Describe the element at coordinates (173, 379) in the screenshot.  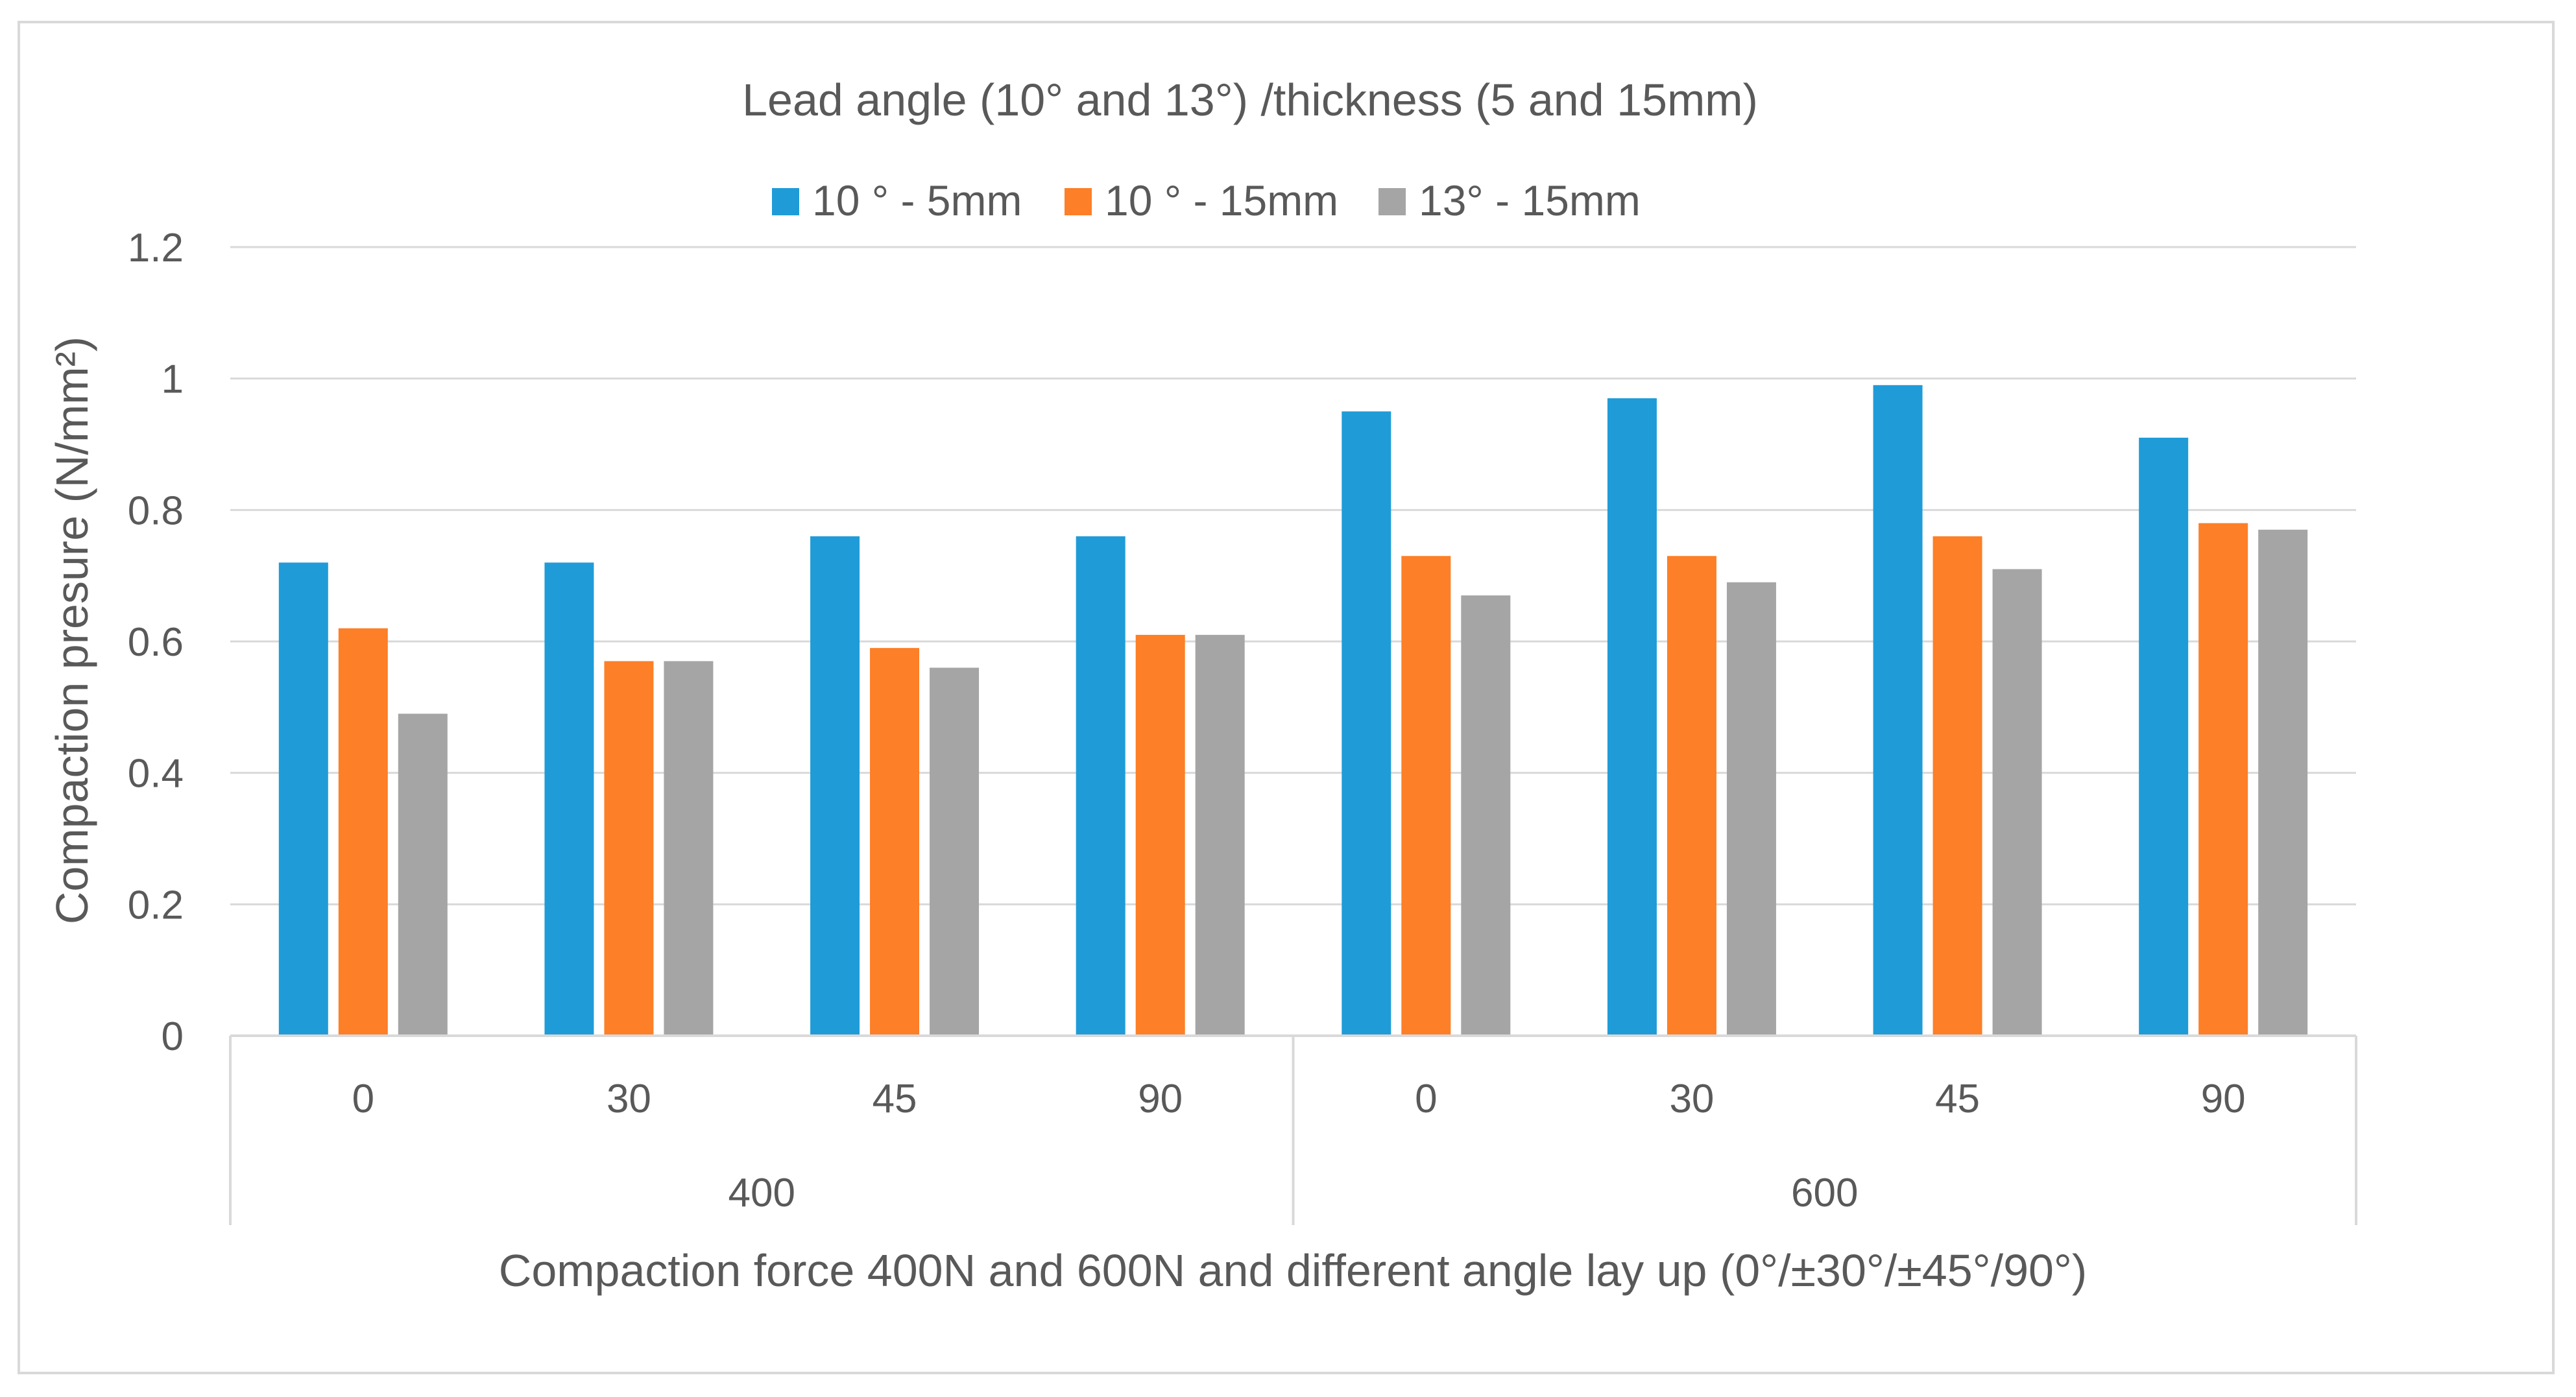
I see `y-tick-label: 1` at that location.